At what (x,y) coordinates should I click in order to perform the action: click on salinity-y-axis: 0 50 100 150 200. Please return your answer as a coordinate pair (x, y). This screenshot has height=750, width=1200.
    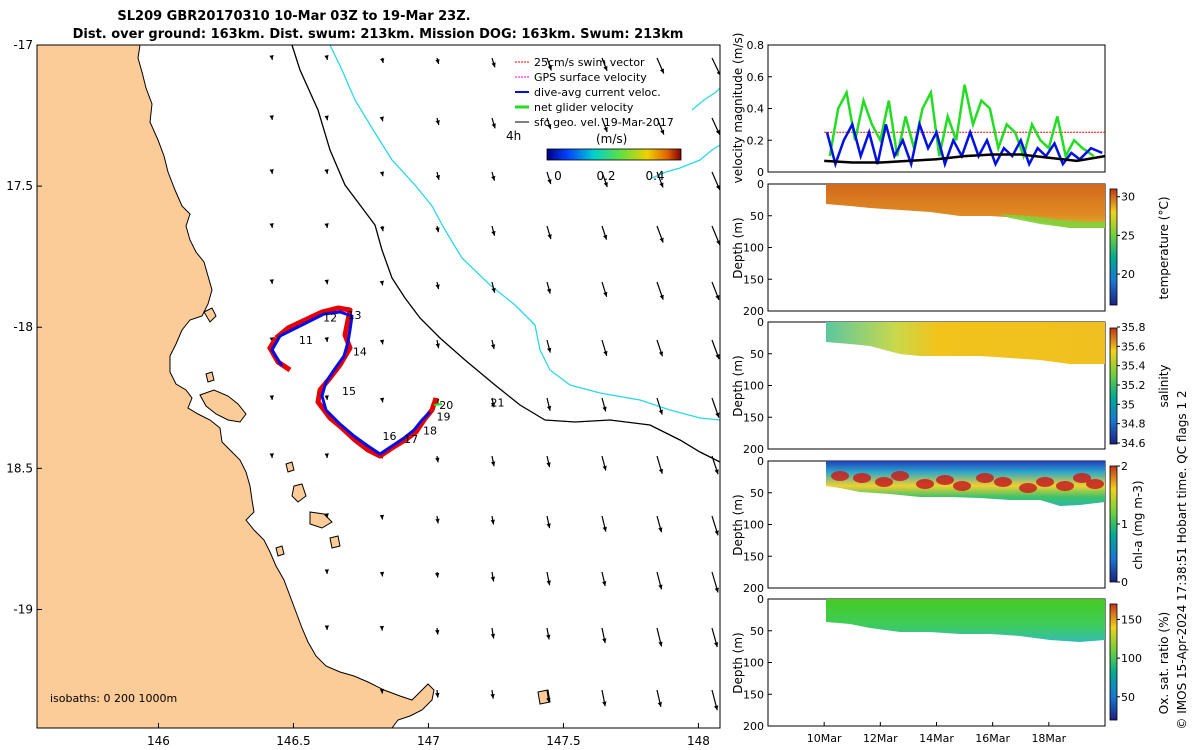
    Looking at the image, I should click on (757, 386).